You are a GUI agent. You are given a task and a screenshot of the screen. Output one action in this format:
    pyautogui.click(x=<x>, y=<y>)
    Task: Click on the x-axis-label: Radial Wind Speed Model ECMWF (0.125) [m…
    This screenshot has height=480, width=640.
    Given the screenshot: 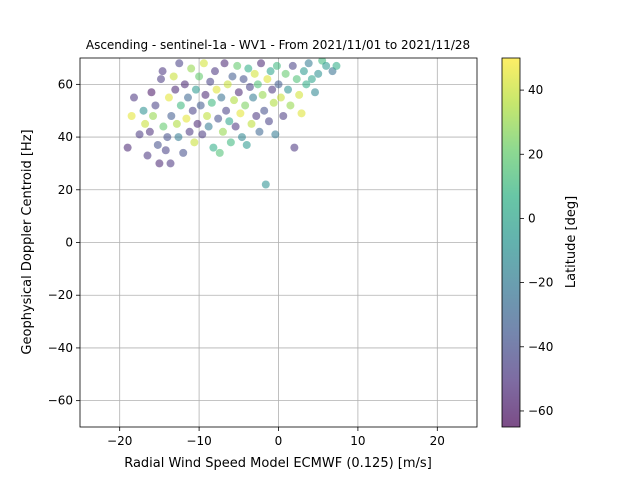 What is the action you would take?
    pyautogui.click(x=278, y=463)
    